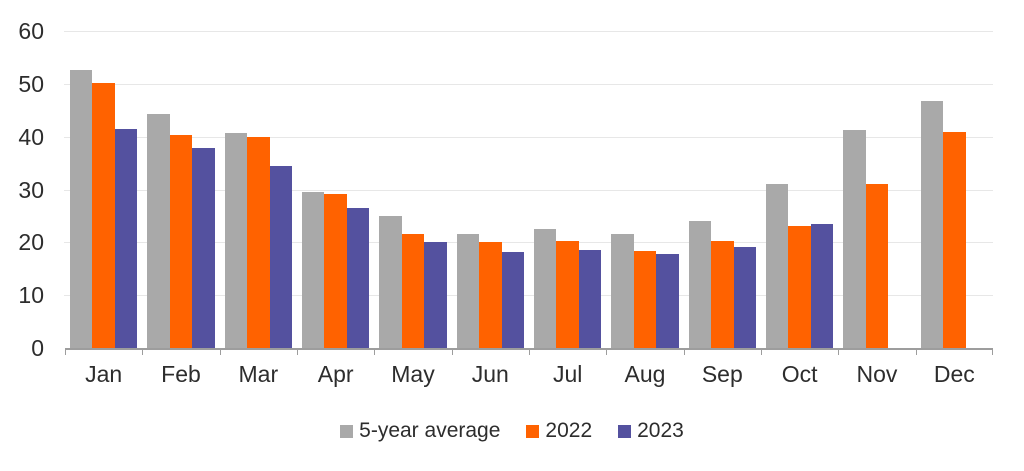 The width and height of the screenshot is (1024, 471). I want to click on x-tick-label: Oct, so click(799, 374).